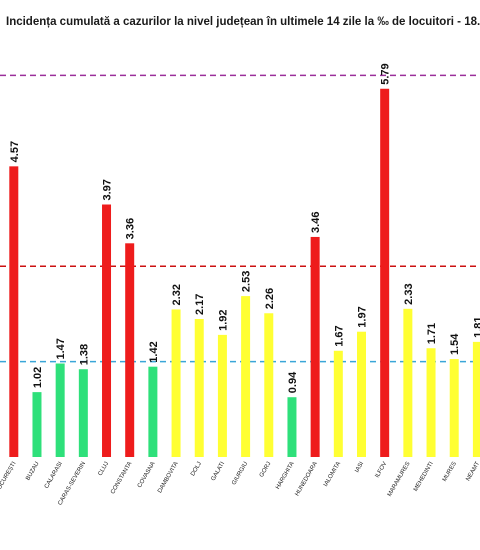 The image size is (480, 550). What do you see at coordinates (168, 477) in the screenshot?
I see `category-label-dambovita: DAMBOVITA` at bounding box center [168, 477].